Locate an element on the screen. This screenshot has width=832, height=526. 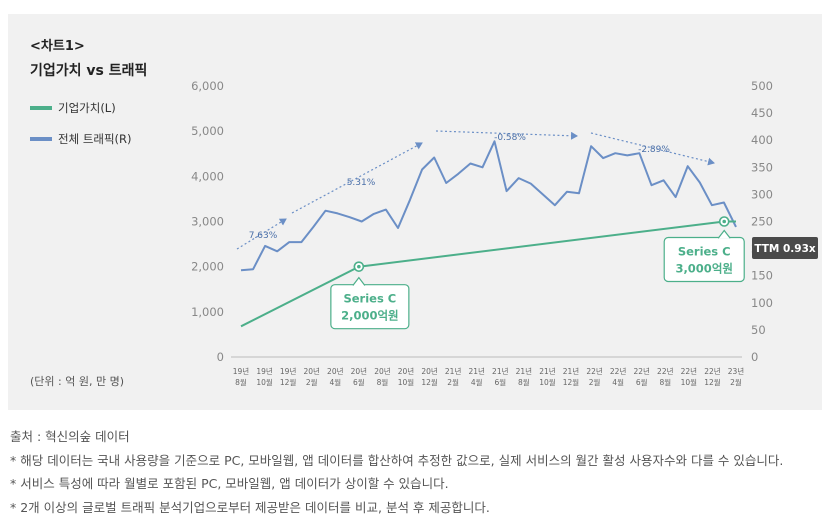
ttm-badge-text: TTM 0.93x is located at coordinates (785, 249).